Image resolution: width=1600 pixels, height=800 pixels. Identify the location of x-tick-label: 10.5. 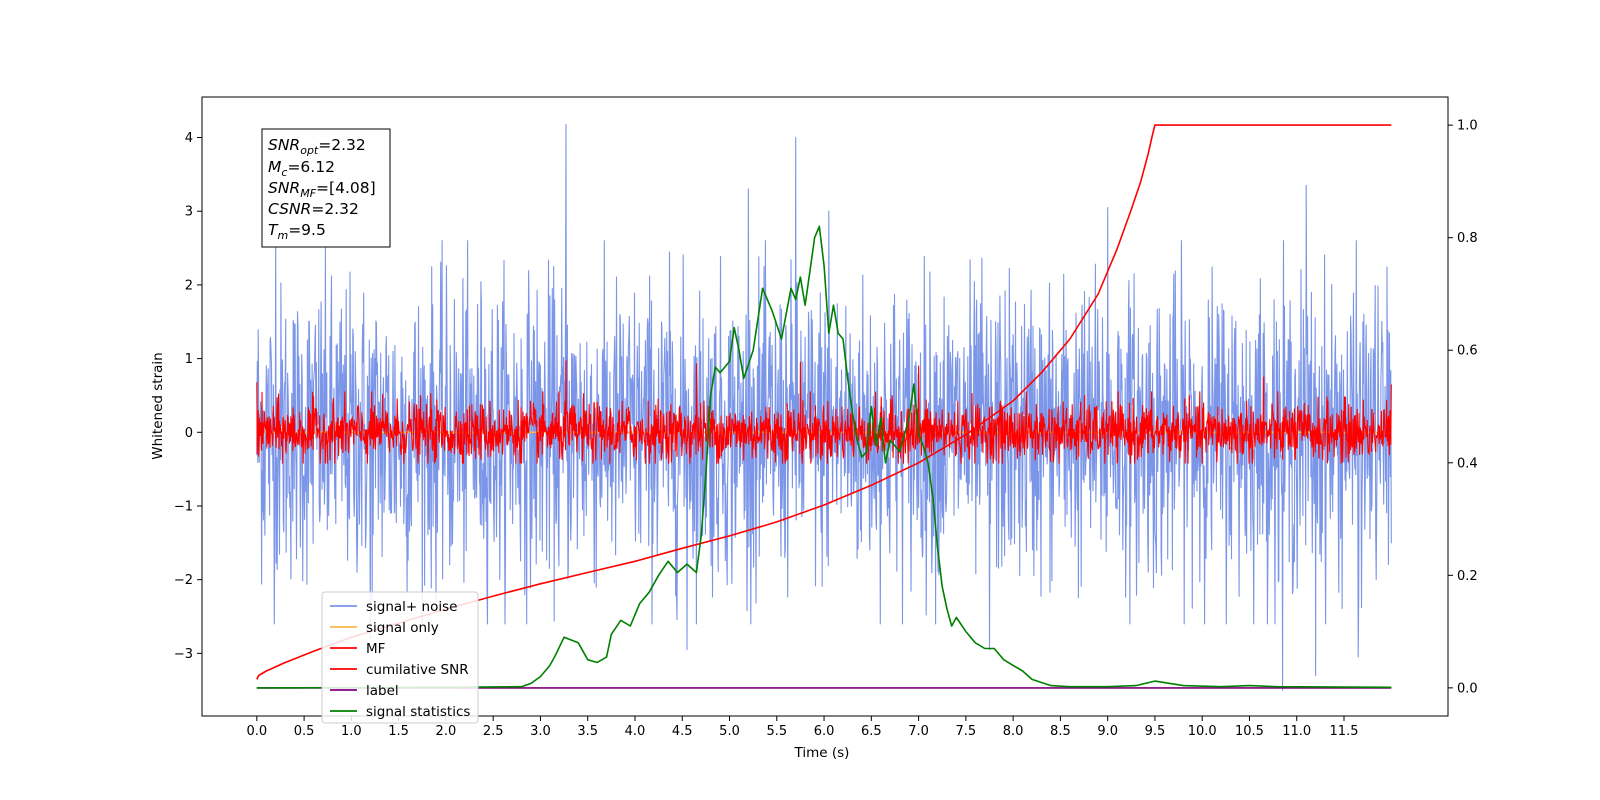
(1249, 731).